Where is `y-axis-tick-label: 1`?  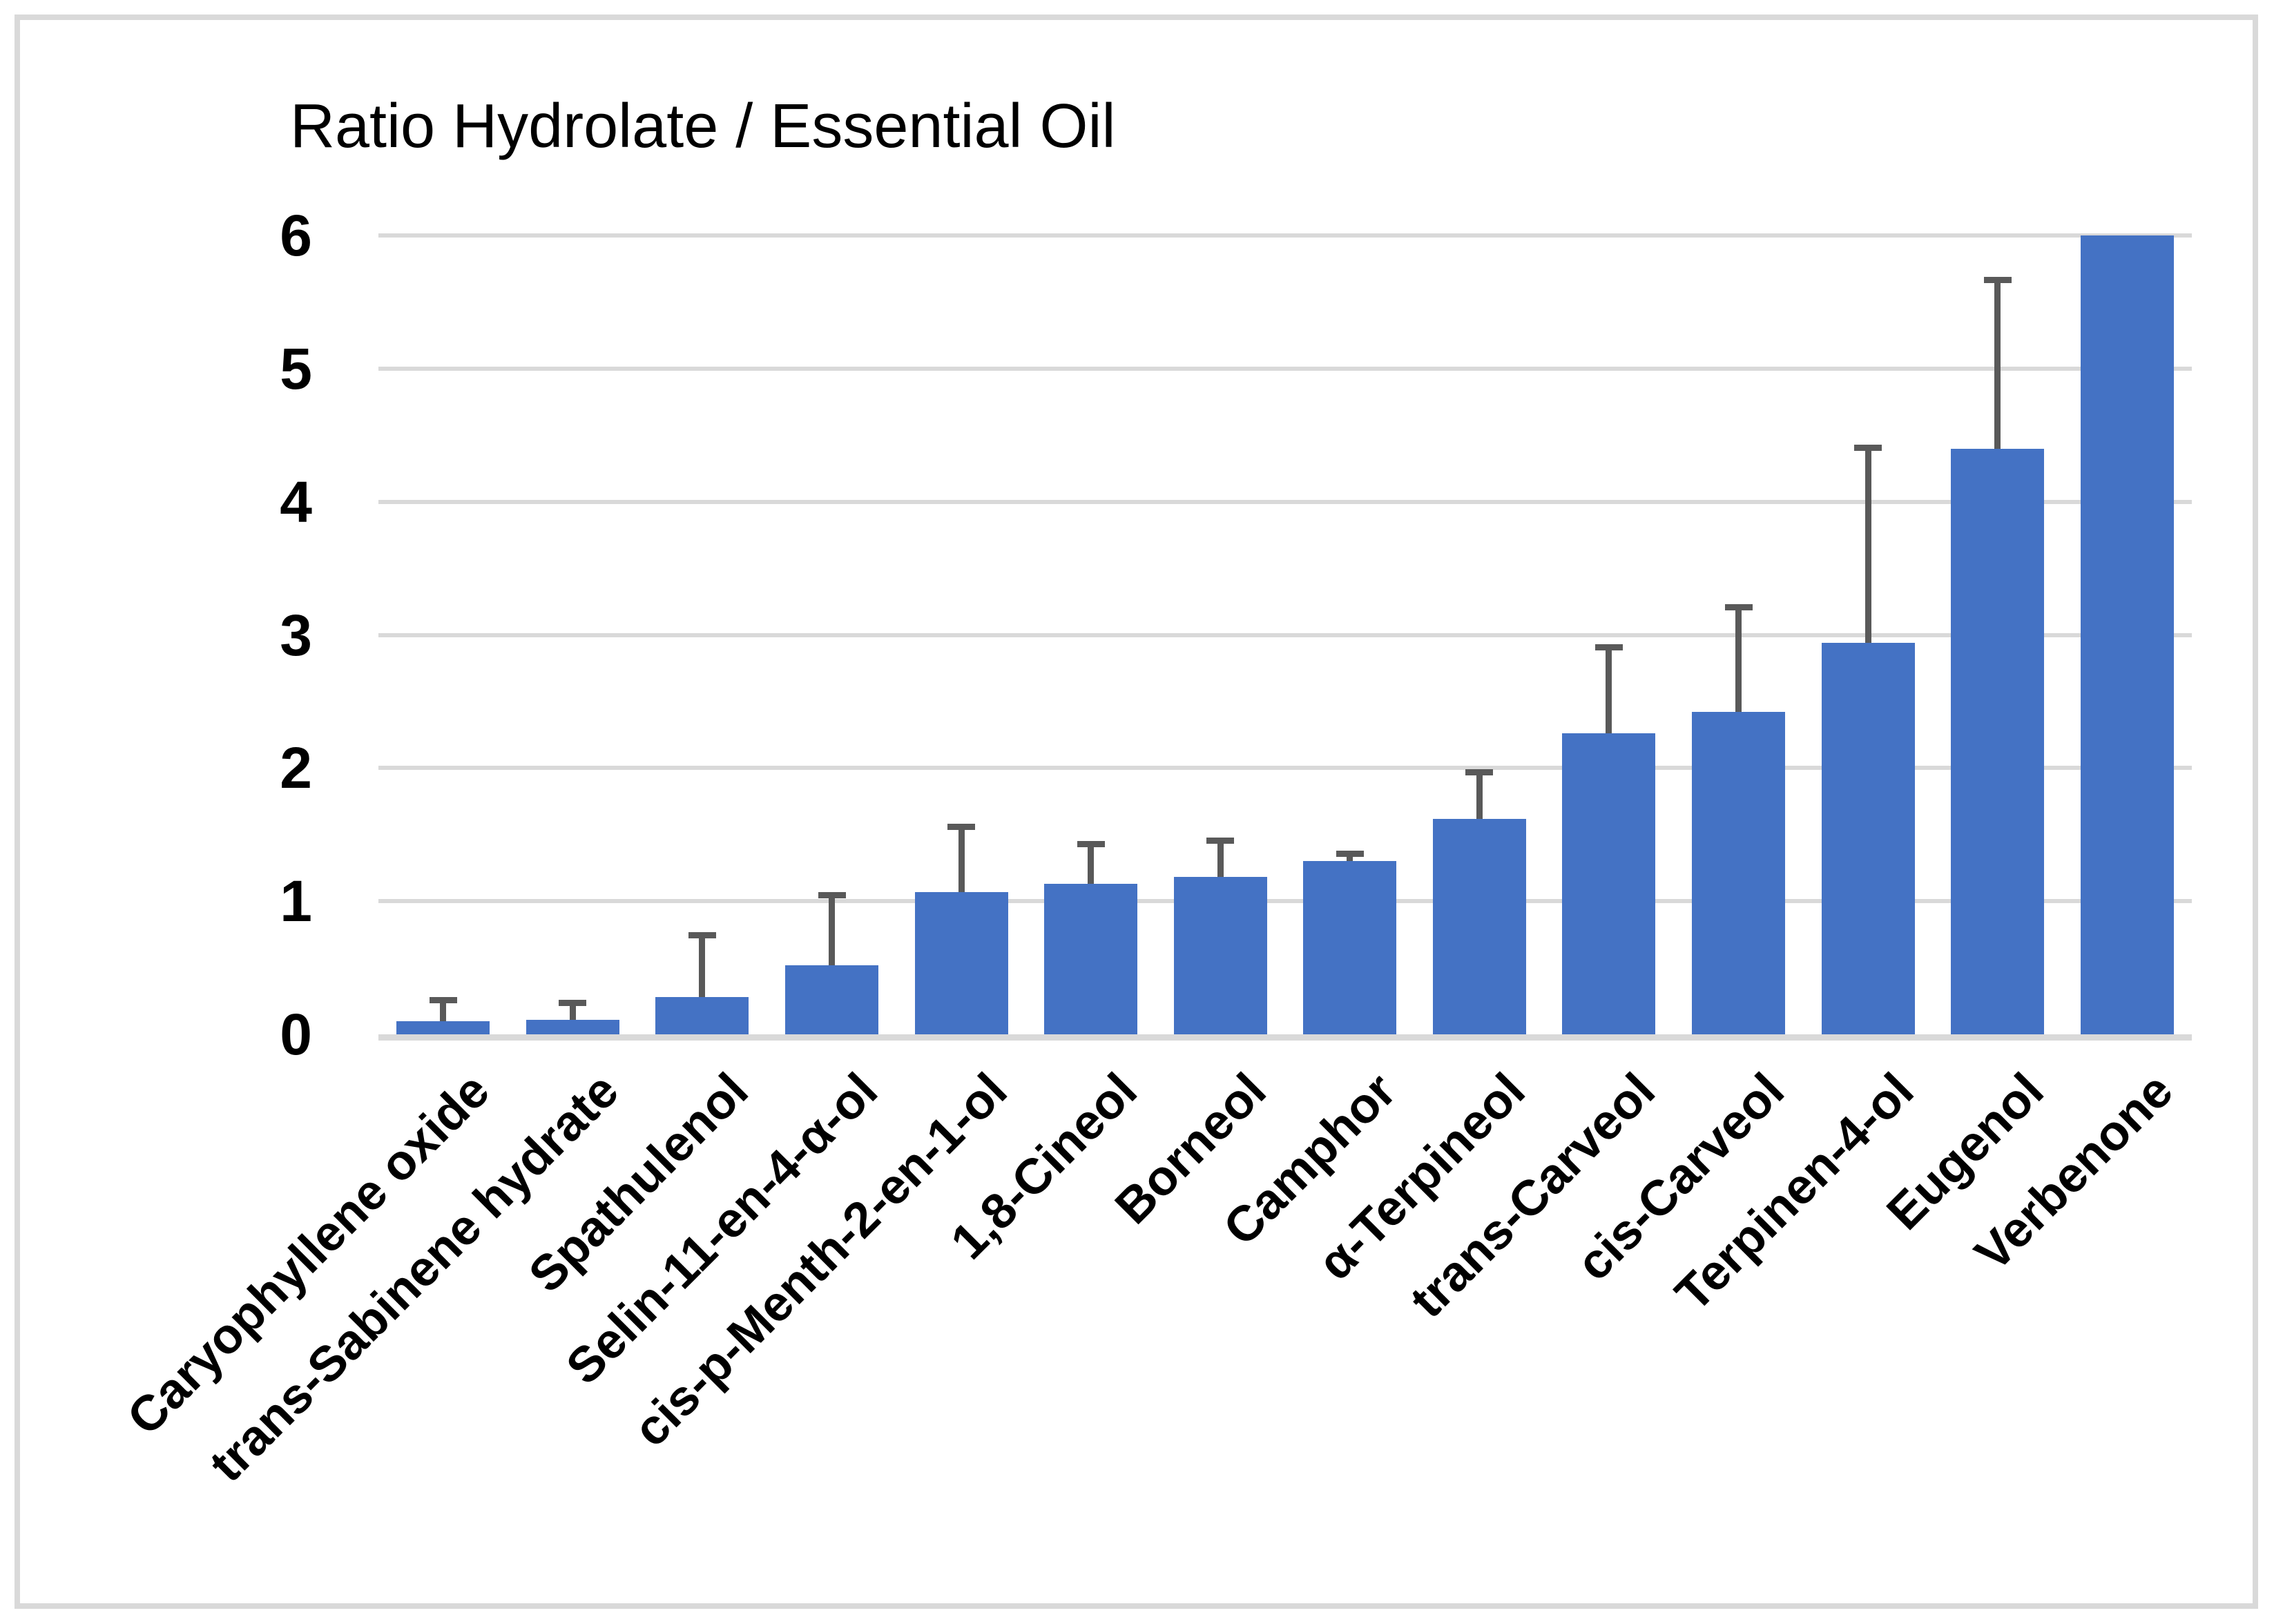 y-axis-tick-label: 1 is located at coordinates (296, 901).